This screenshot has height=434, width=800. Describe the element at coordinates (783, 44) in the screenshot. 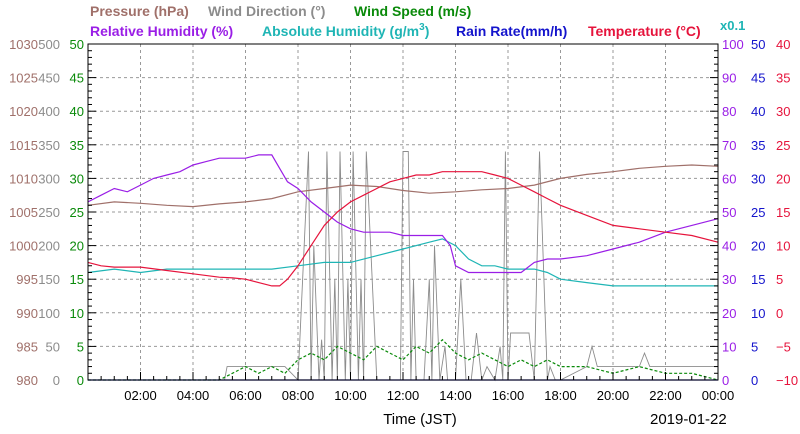

I see `right-tick-label-temperature: 40` at that location.